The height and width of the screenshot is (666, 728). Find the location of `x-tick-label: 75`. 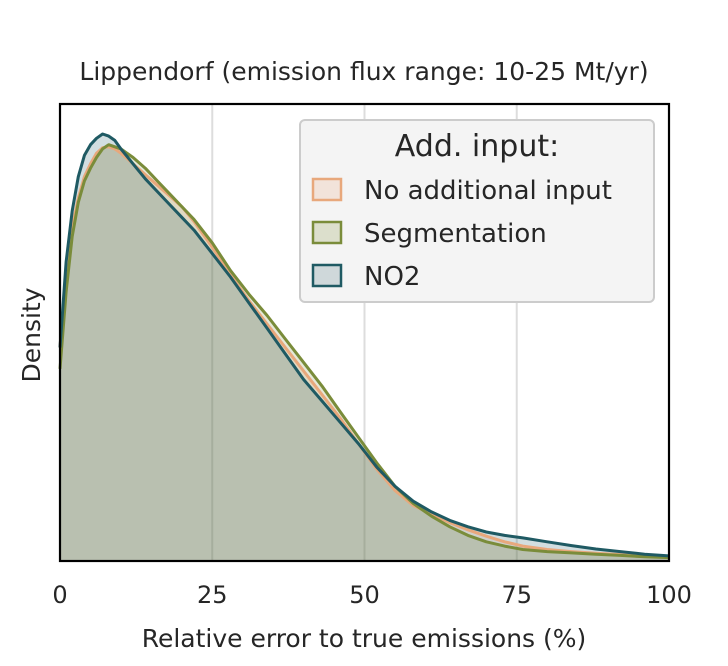

x-tick-label: 75 is located at coordinates (516, 595).